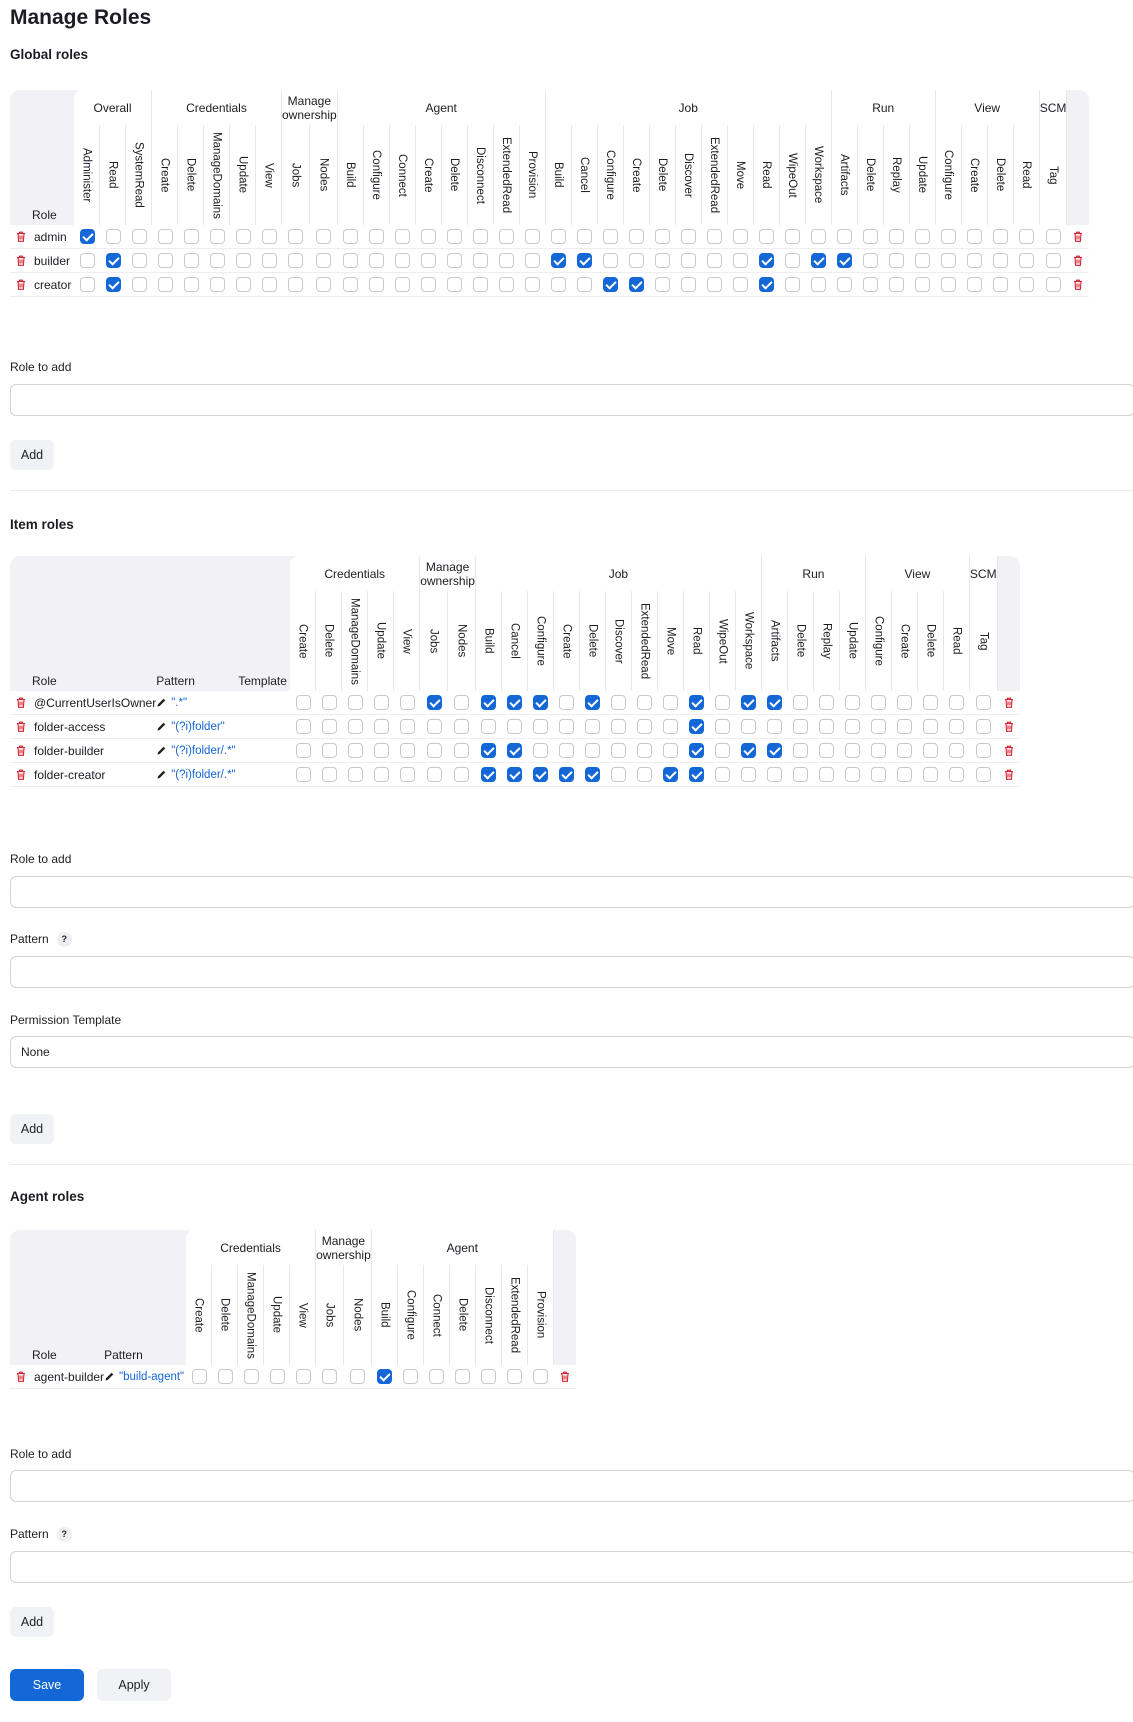 This screenshot has width=1133, height=1722. What do you see at coordinates (571, 1486) in the screenshot?
I see `agent-role-to-add-input` at bounding box center [571, 1486].